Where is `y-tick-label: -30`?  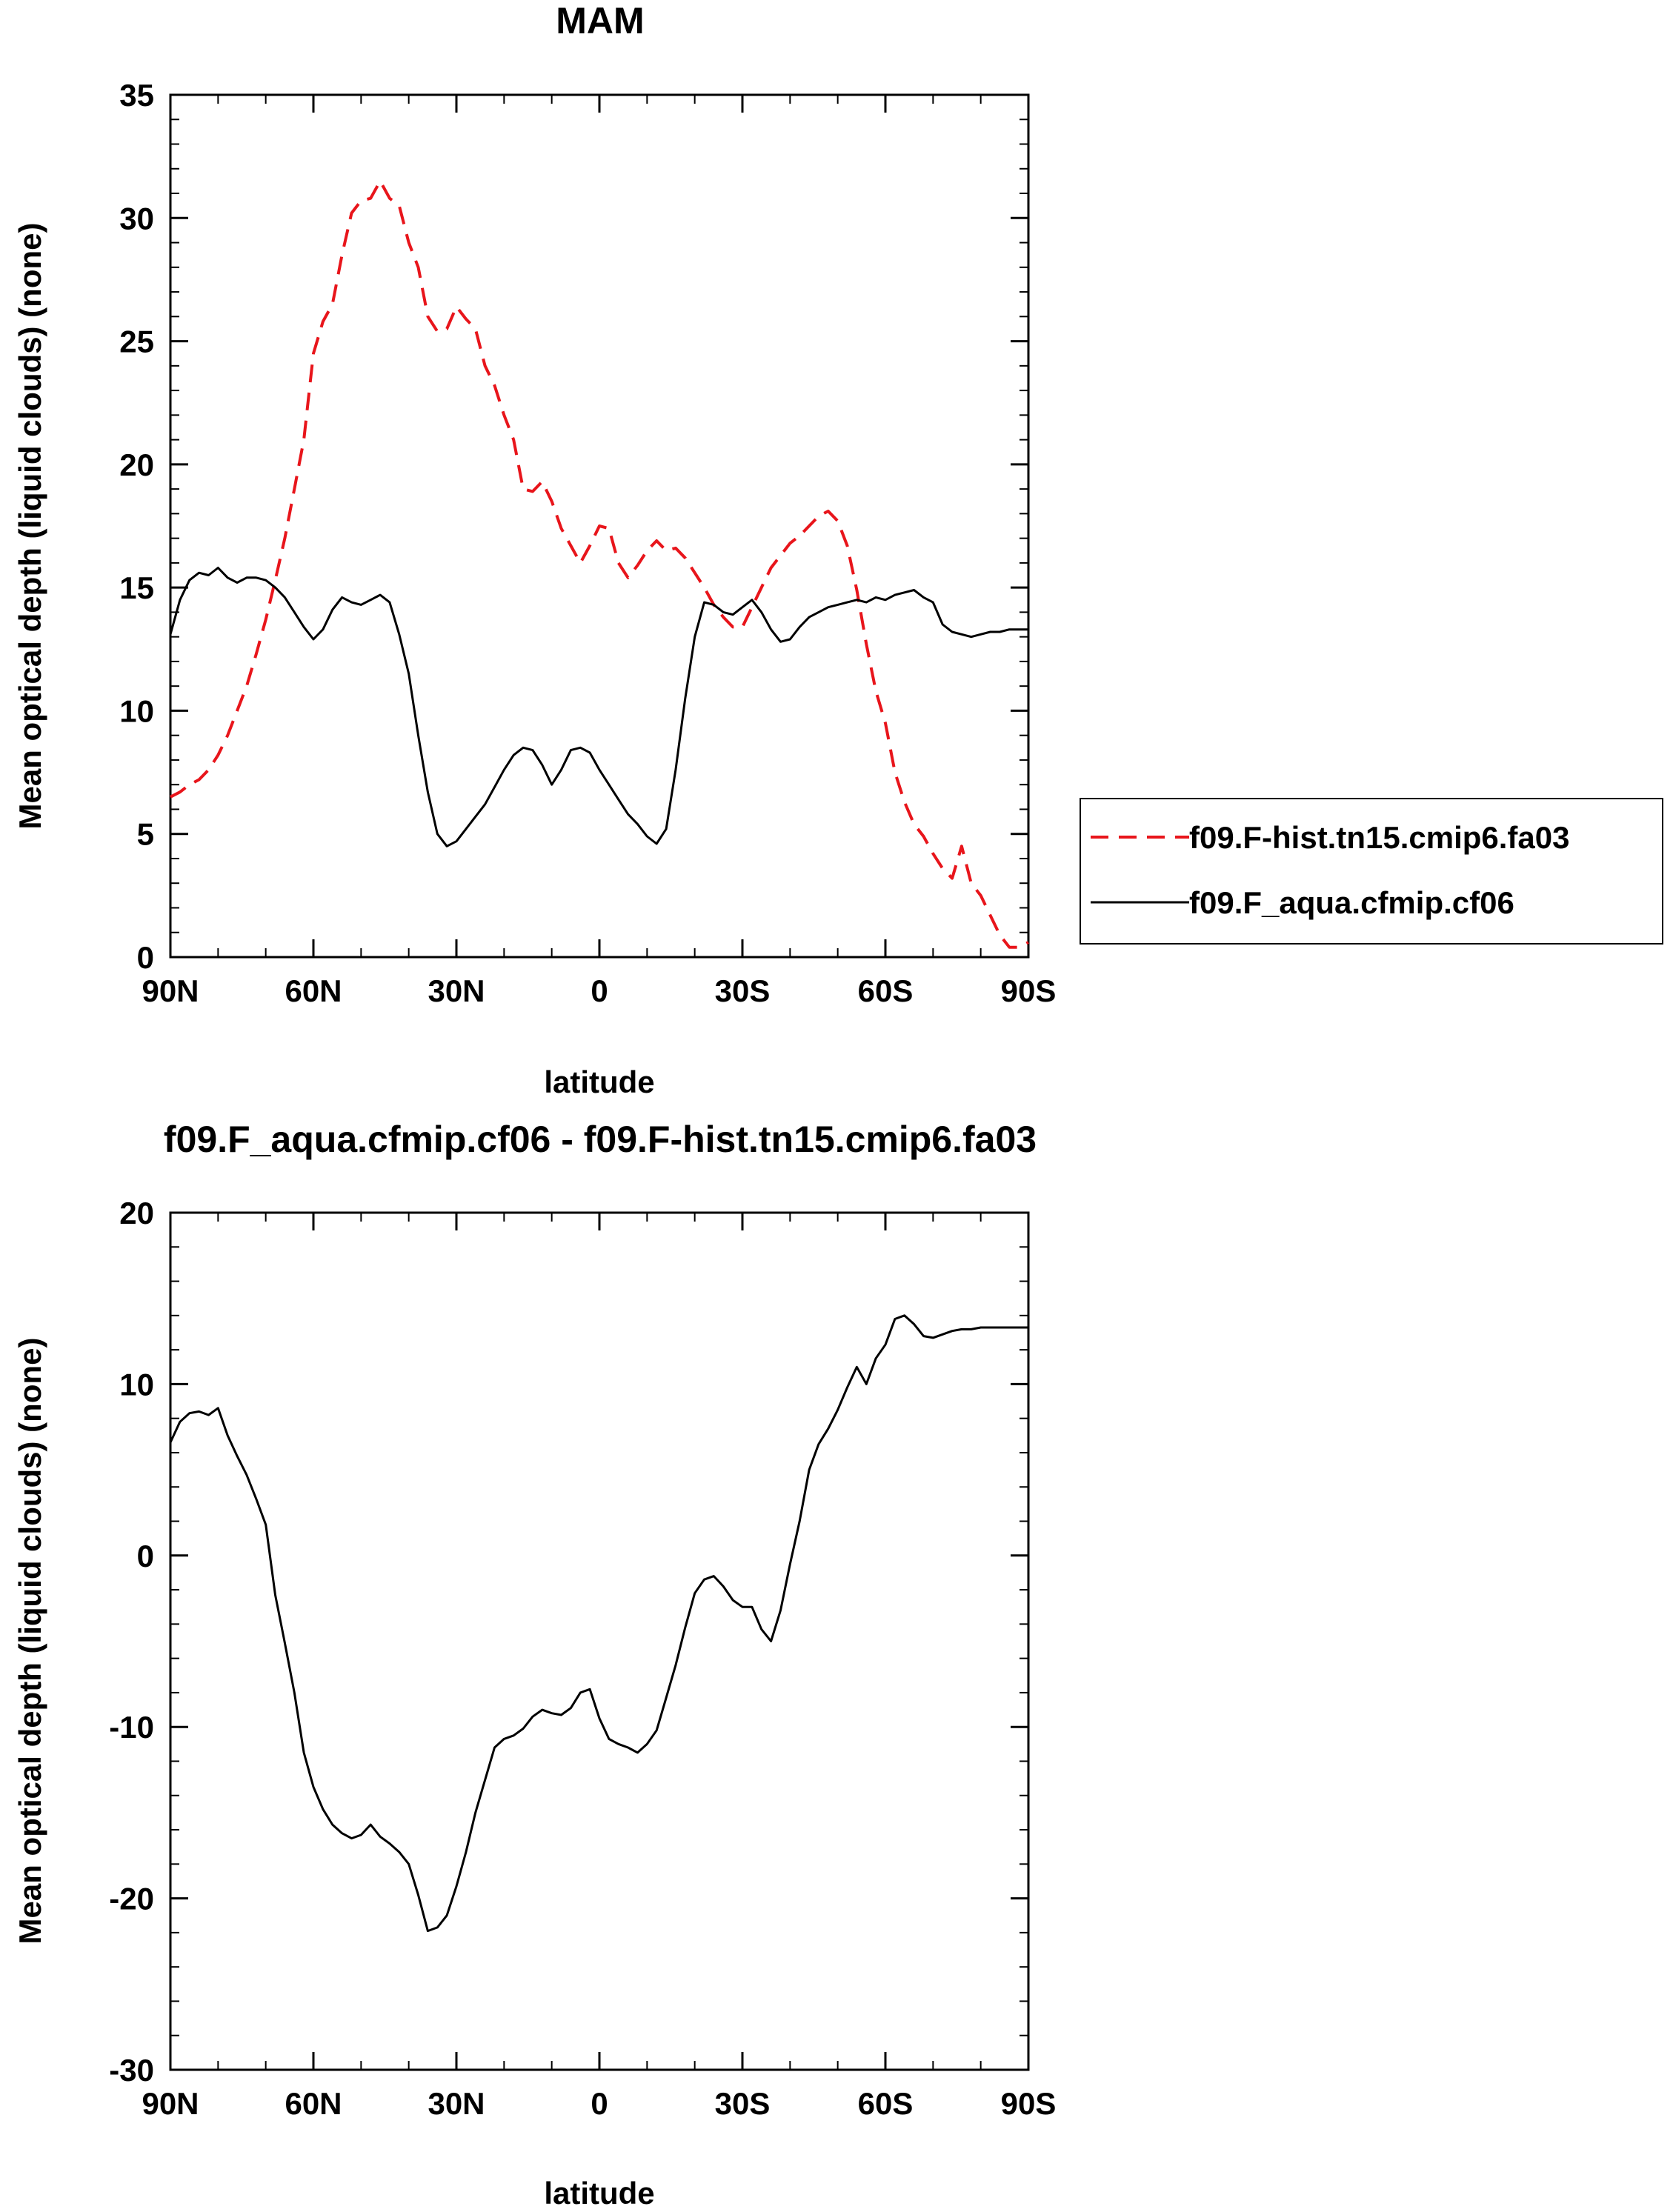 y-tick-label: -30 is located at coordinates (131, 2070).